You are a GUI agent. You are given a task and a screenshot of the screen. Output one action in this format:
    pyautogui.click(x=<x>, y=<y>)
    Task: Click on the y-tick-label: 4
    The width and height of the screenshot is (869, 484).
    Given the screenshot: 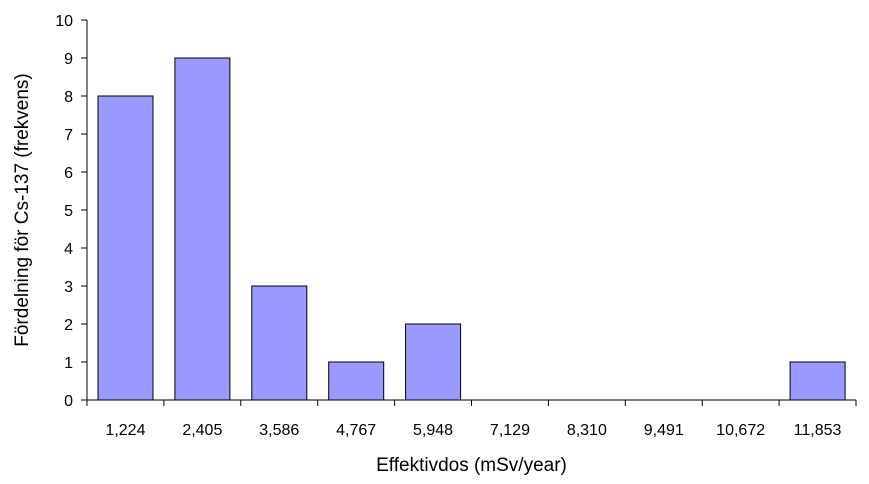 What is the action you would take?
    pyautogui.click(x=68, y=249)
    